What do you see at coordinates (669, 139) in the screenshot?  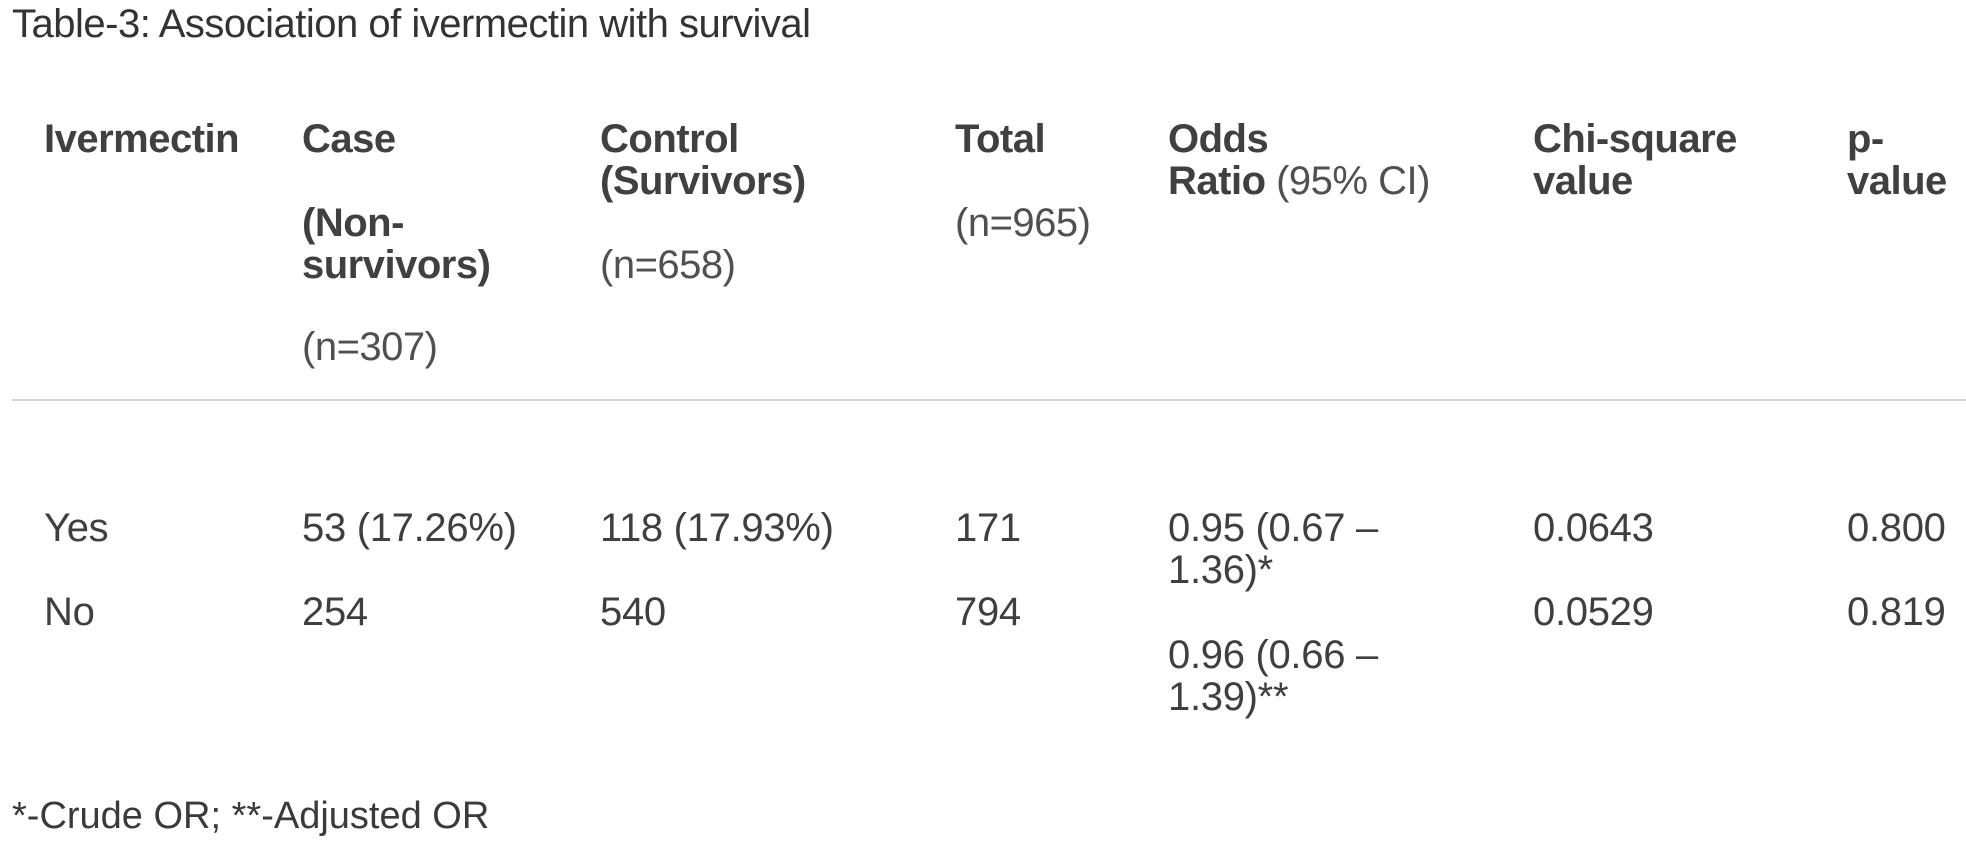 I see `header-control-label: Control` at bounding box center [669, 139].